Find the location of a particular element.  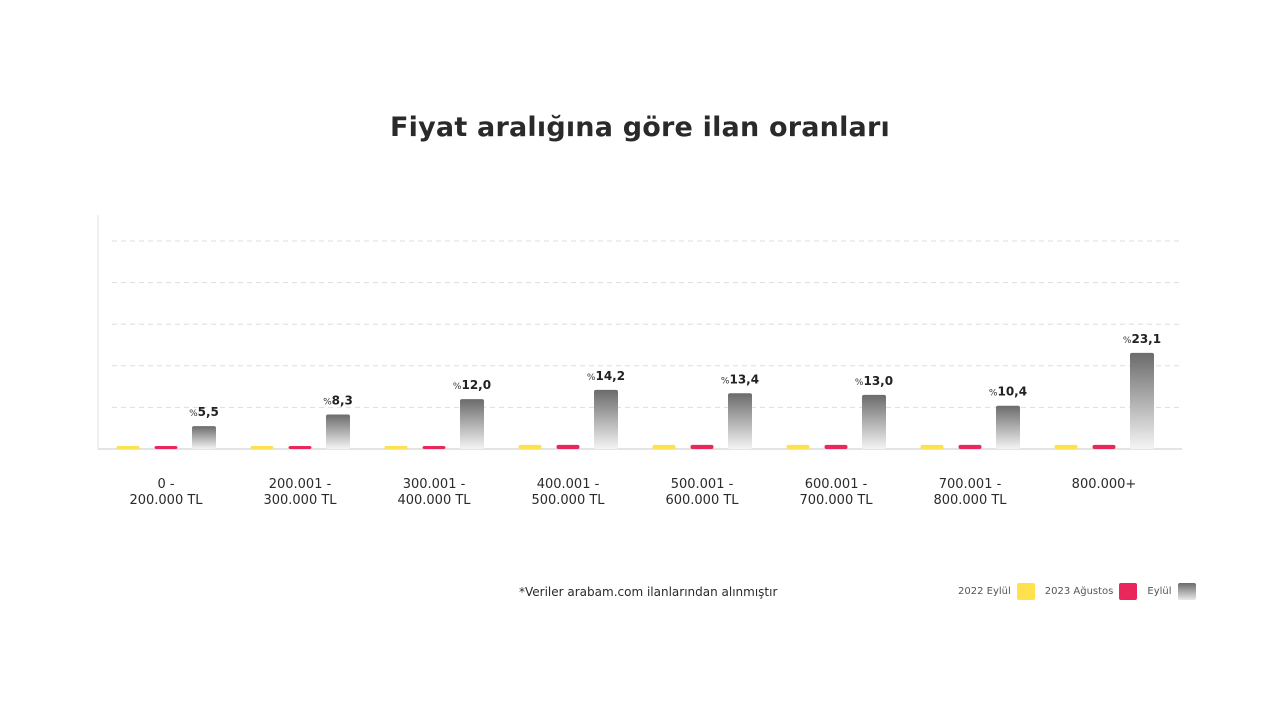

category-label: 200.001 - is located at coordinates (300, 484).